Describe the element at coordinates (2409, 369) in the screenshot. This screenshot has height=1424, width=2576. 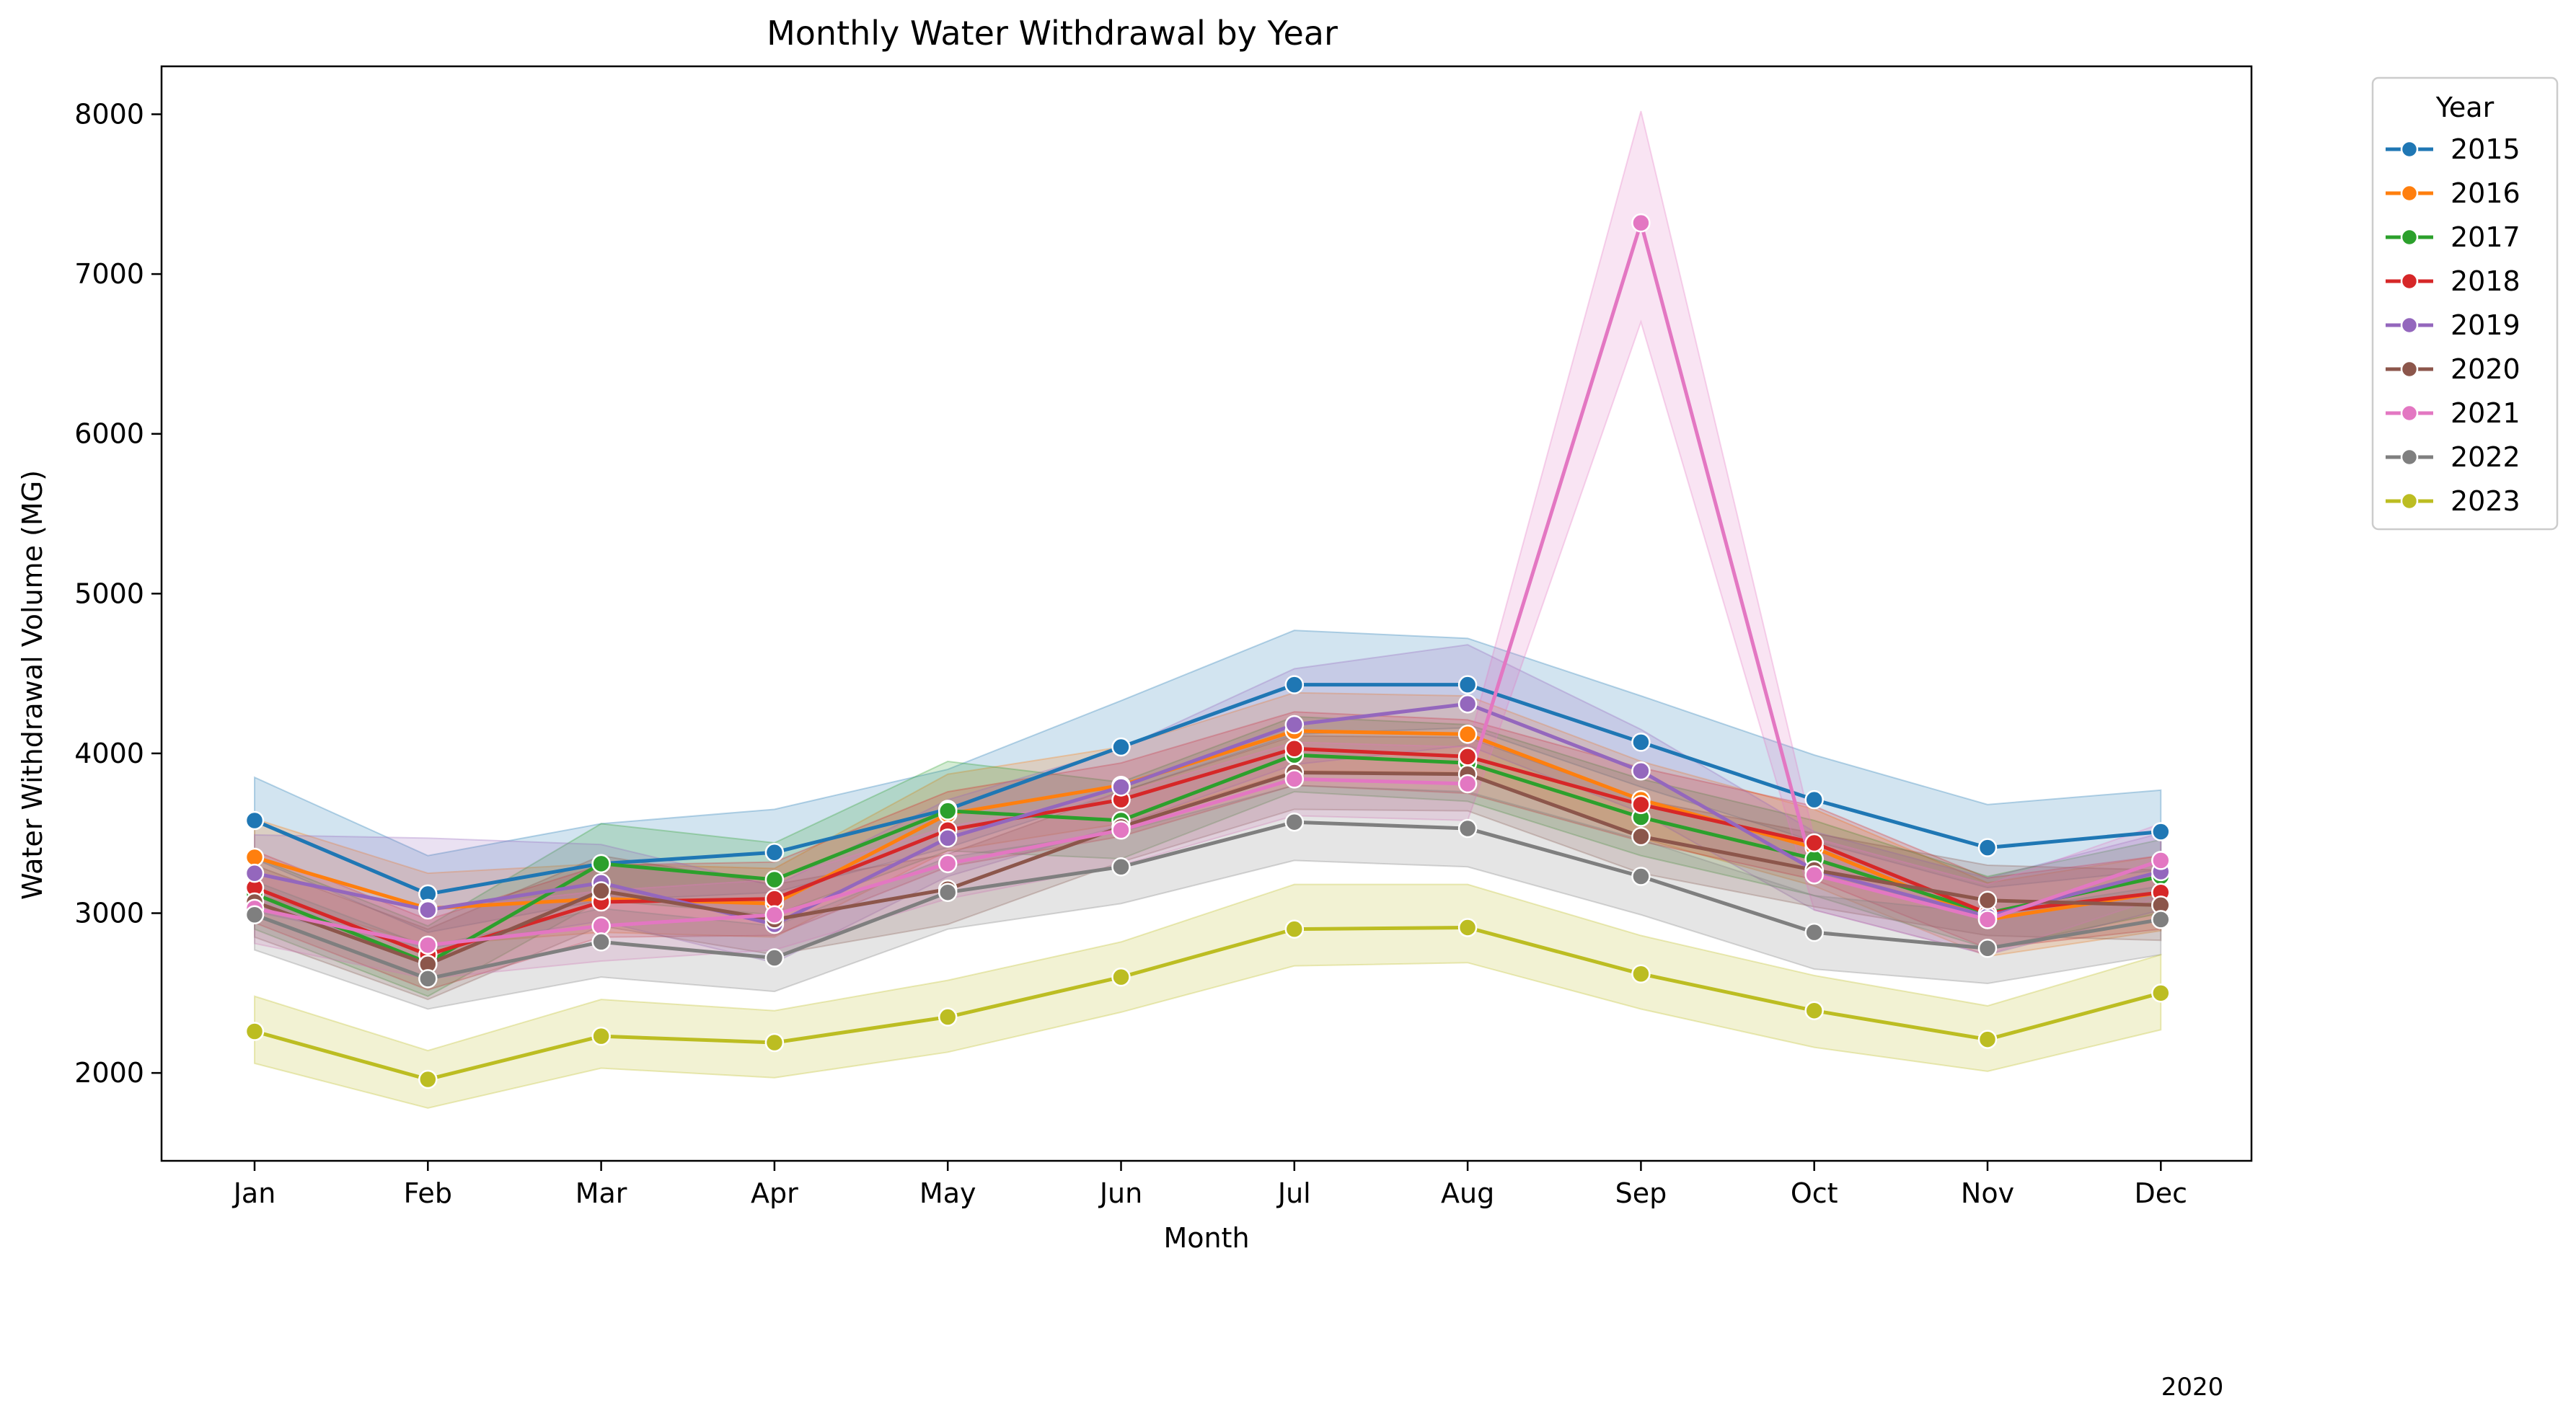
I see `legend-marker-2020` at that location.